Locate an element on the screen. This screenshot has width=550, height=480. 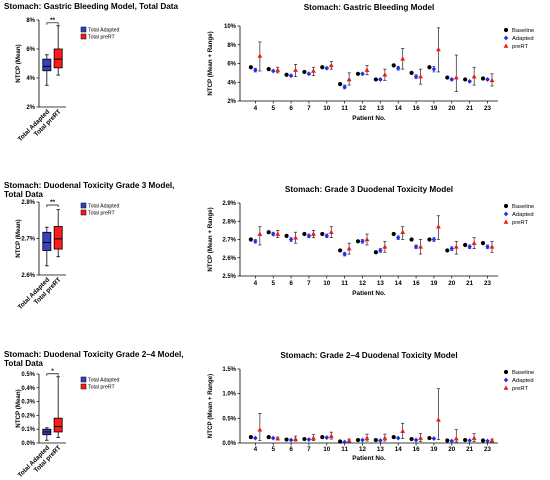
legend-label: Adapted is located at coordinates (523, 381).